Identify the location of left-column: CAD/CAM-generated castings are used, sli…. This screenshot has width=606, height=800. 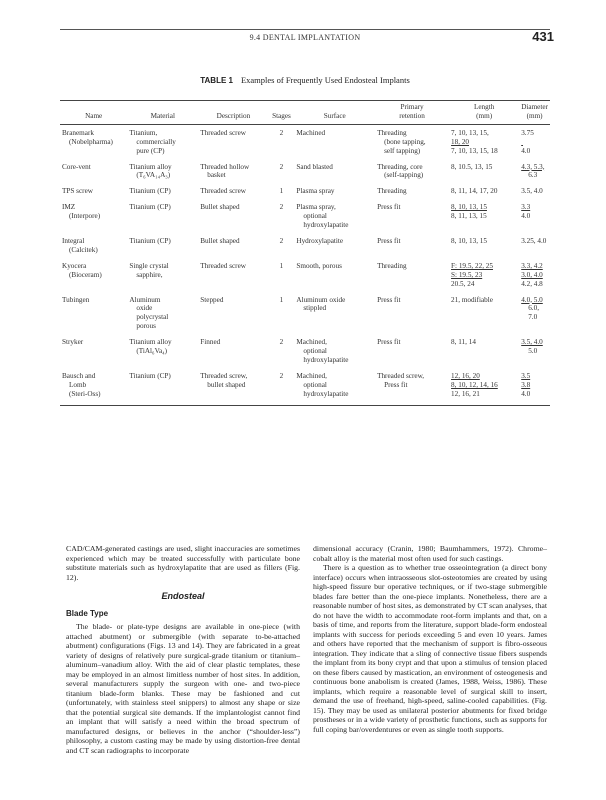
(183, 649).